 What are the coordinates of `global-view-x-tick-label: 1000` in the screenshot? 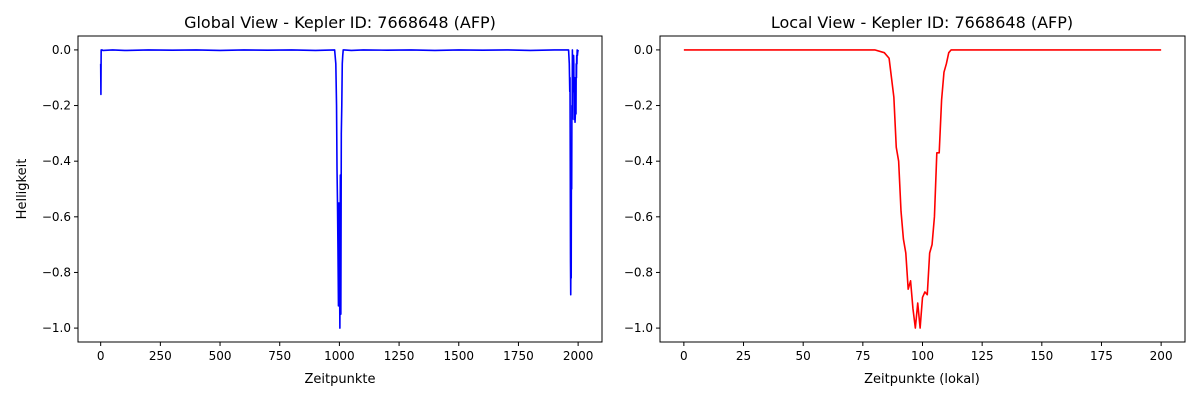 It's located at (339, 356).